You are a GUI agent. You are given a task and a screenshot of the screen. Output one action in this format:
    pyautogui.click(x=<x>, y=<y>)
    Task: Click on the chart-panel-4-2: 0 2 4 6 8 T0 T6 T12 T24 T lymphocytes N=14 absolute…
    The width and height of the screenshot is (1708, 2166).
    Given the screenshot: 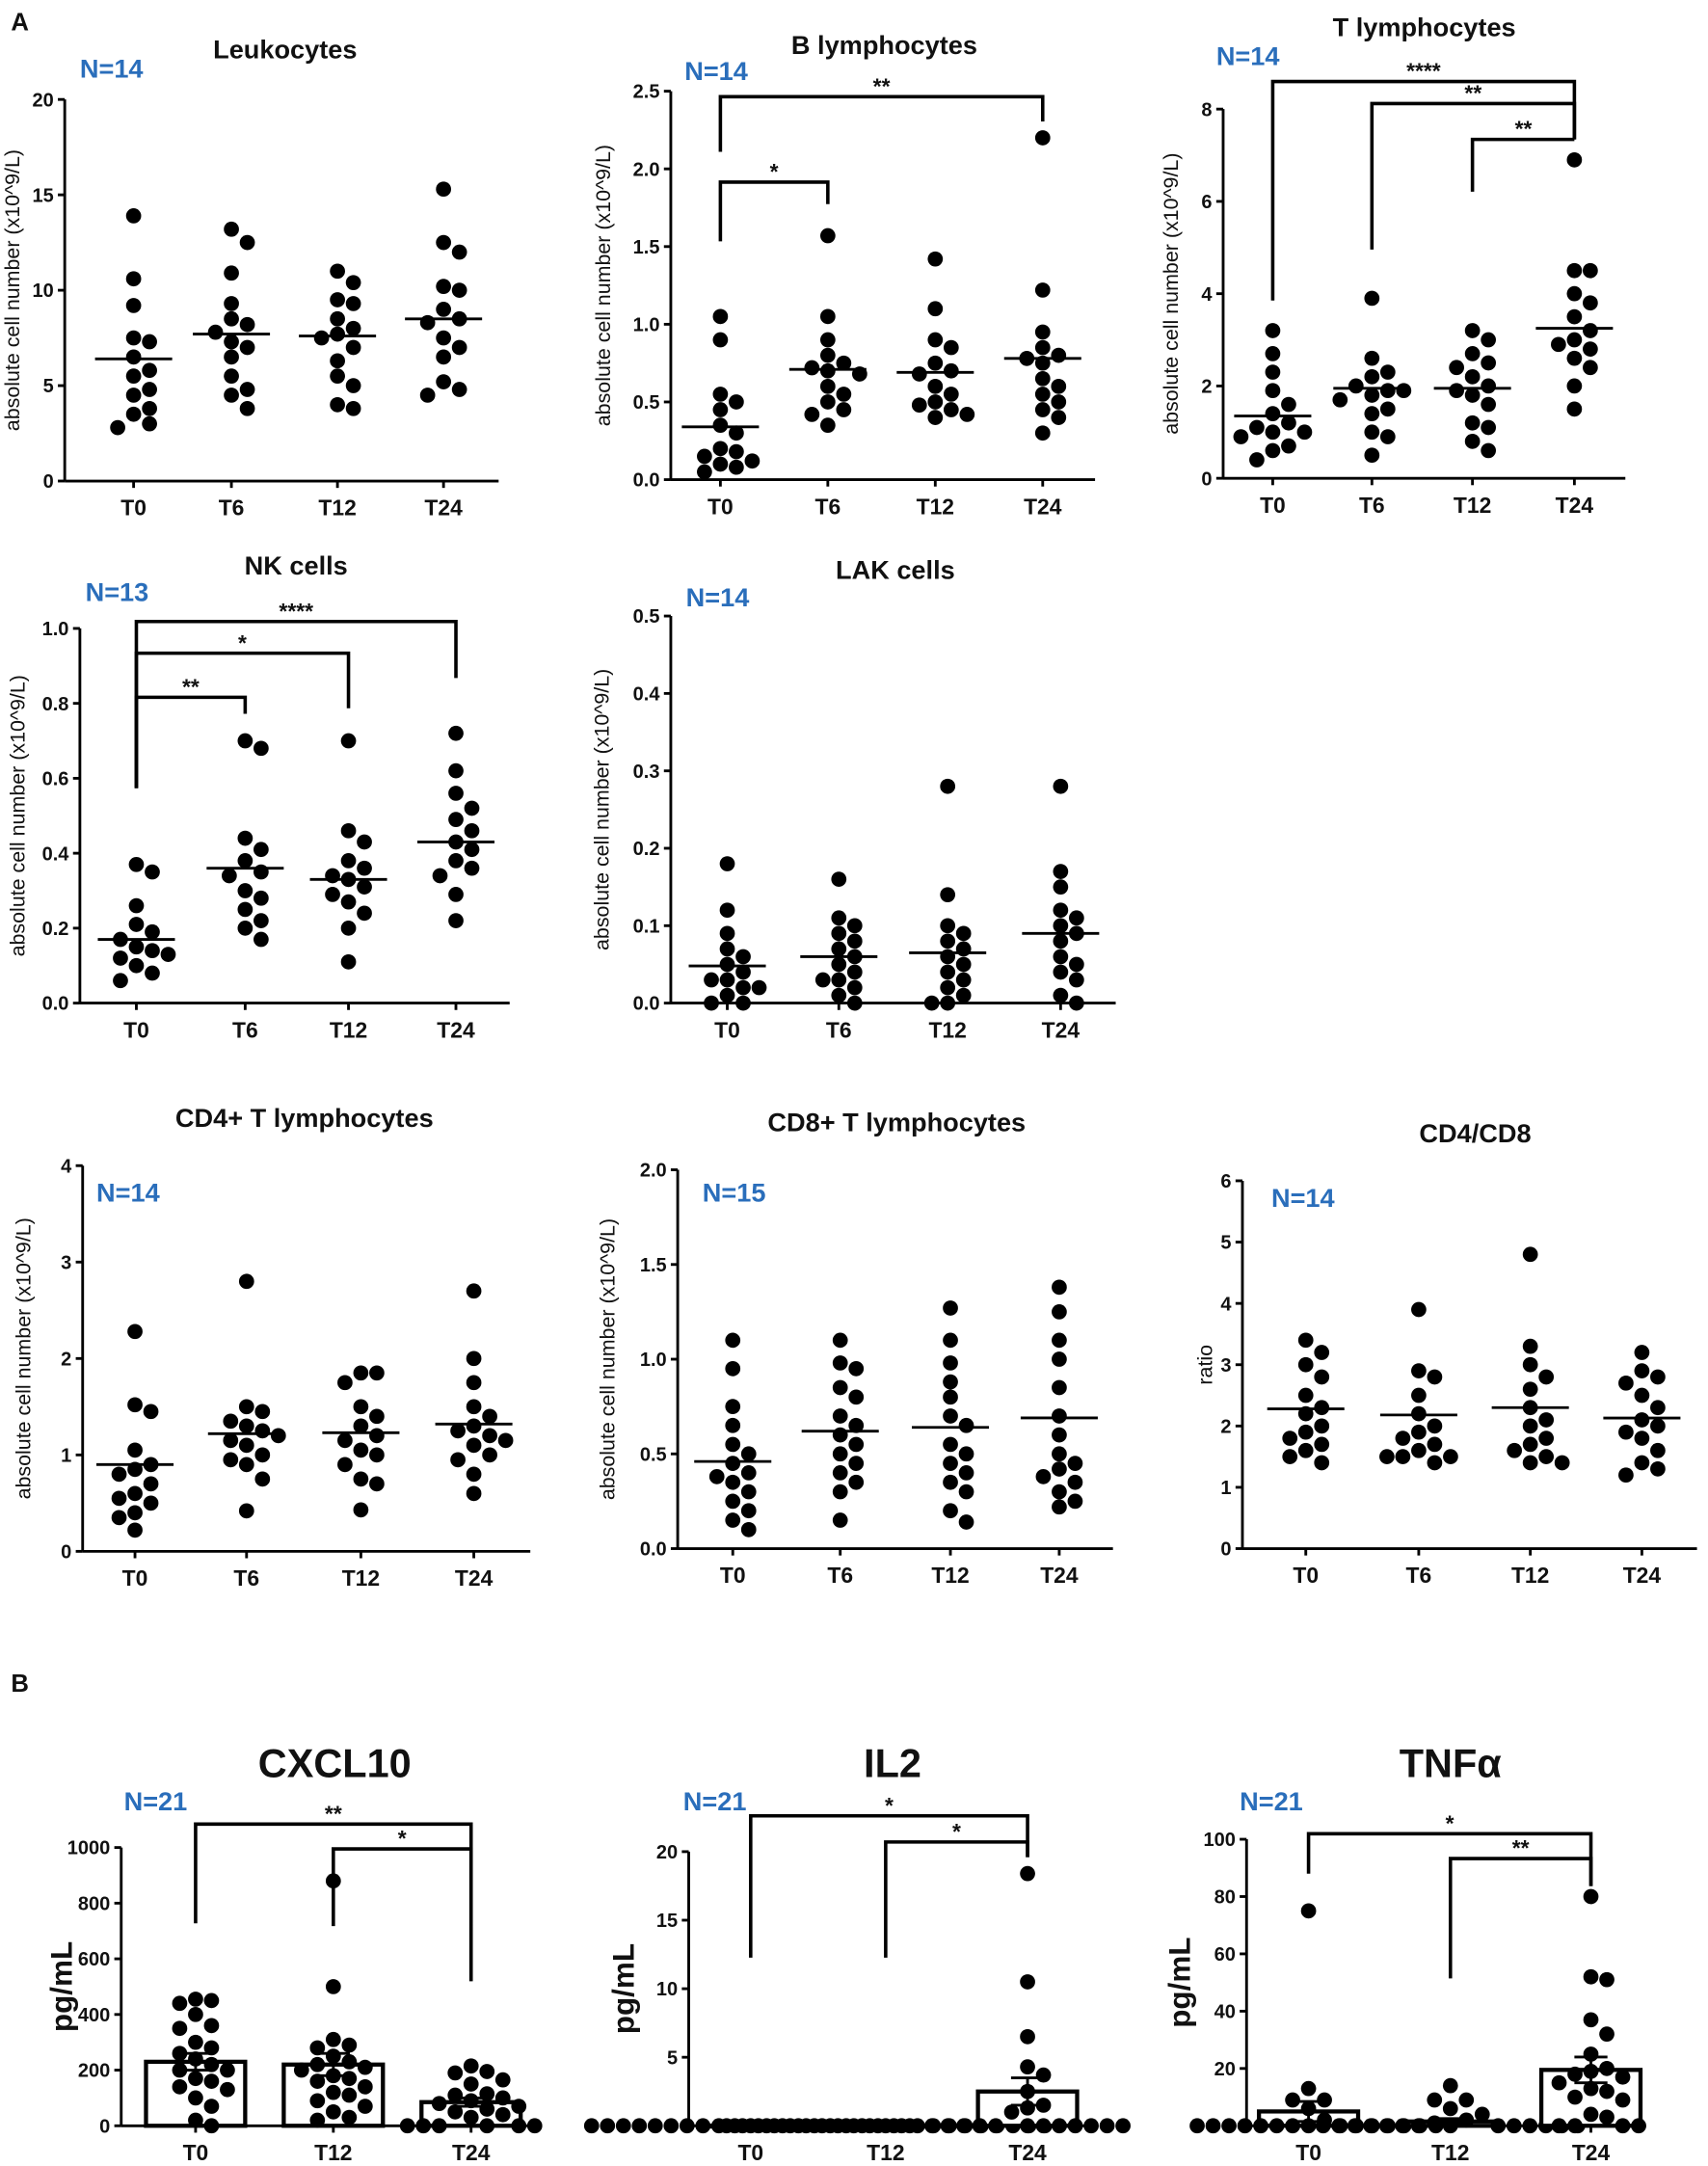 What is the action you would take?
    pyautogui.click(x=1393, y=265)
    